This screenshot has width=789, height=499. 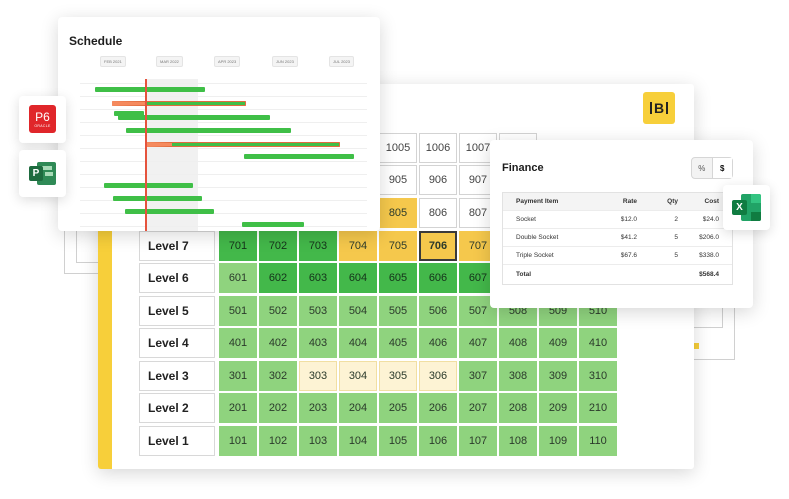 What do you see at coordinates (558, 441) in the screenshot?
I see `unit-cell: 109` at bounding box center [558, 441].